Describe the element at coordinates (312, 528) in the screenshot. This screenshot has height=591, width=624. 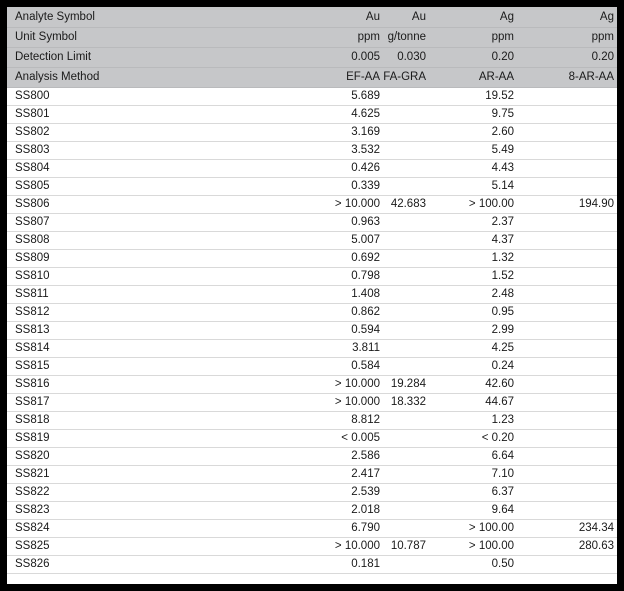
I see `table-row: SS824 6.790 > 100.00 234.34` at that location.